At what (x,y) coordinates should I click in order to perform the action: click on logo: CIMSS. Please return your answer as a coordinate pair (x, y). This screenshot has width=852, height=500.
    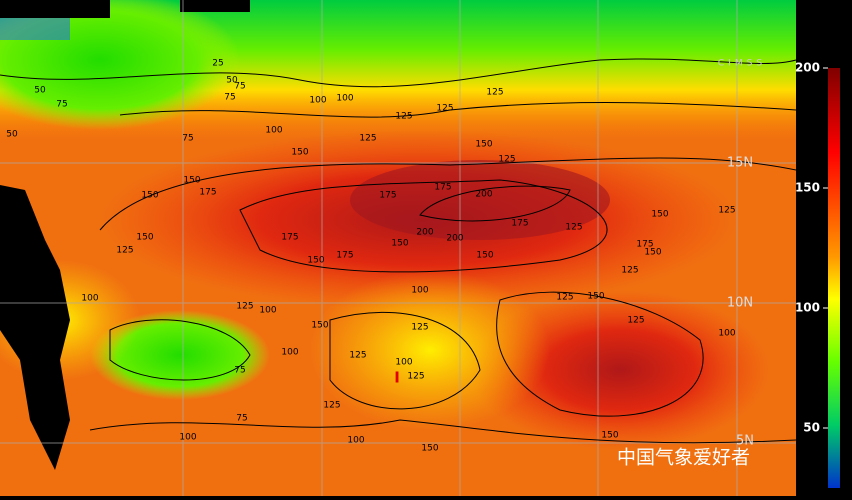
    Looking at the image, I should click on (742, 64).